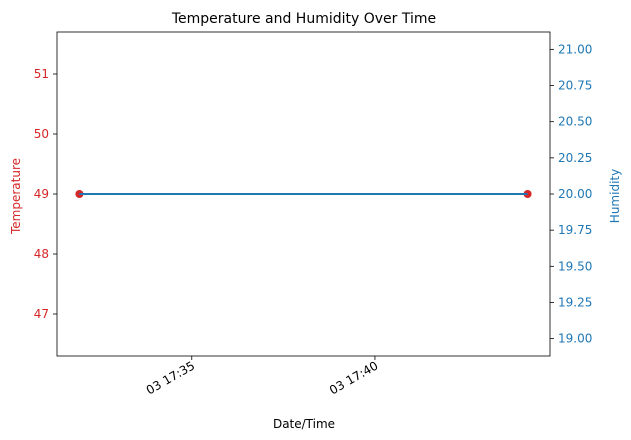 Image resolution: width=631 pixels, height=440 pixels. What do you see at coordinates (41, 254) in the screenshot?
I see `left-y-tick-label: 48` at bounding box center [41, 254].